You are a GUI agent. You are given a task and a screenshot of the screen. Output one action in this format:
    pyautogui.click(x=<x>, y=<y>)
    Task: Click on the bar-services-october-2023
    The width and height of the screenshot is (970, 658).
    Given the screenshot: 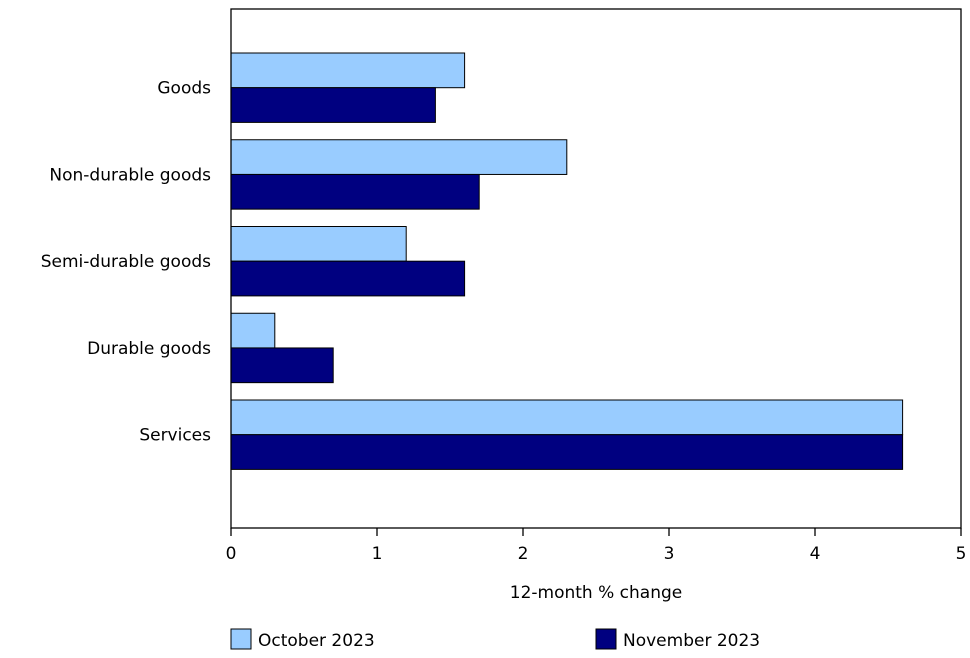 What is the action you would take?
    pyautogui.click(x=567, y=417)
    